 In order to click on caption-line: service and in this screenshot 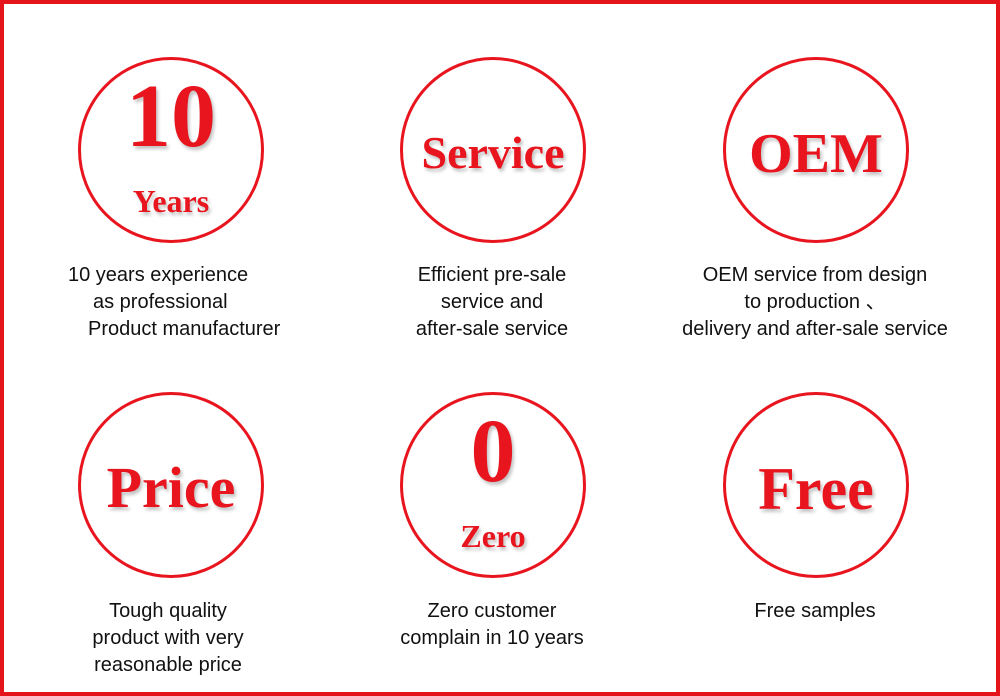, I will do `click(492, 302)`.